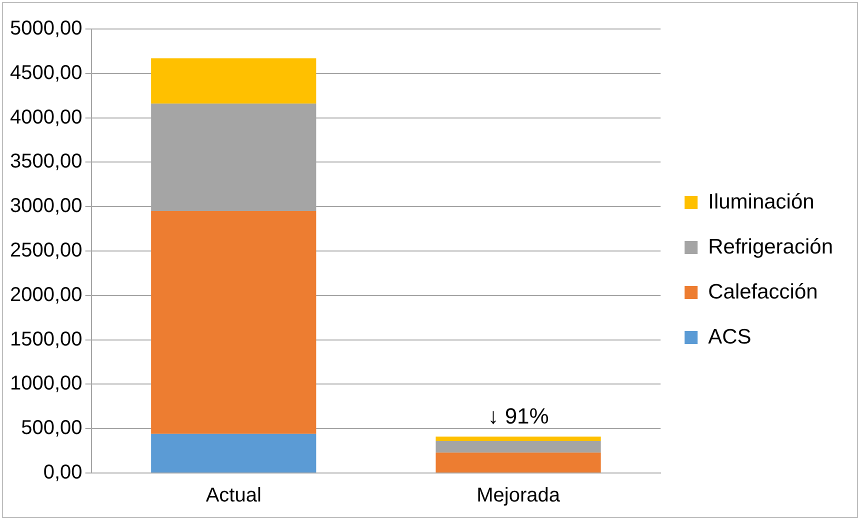  Describe the element at coordinates (771, 246) in the screenshot. I see `legend-label: Refrigeración` at that location.